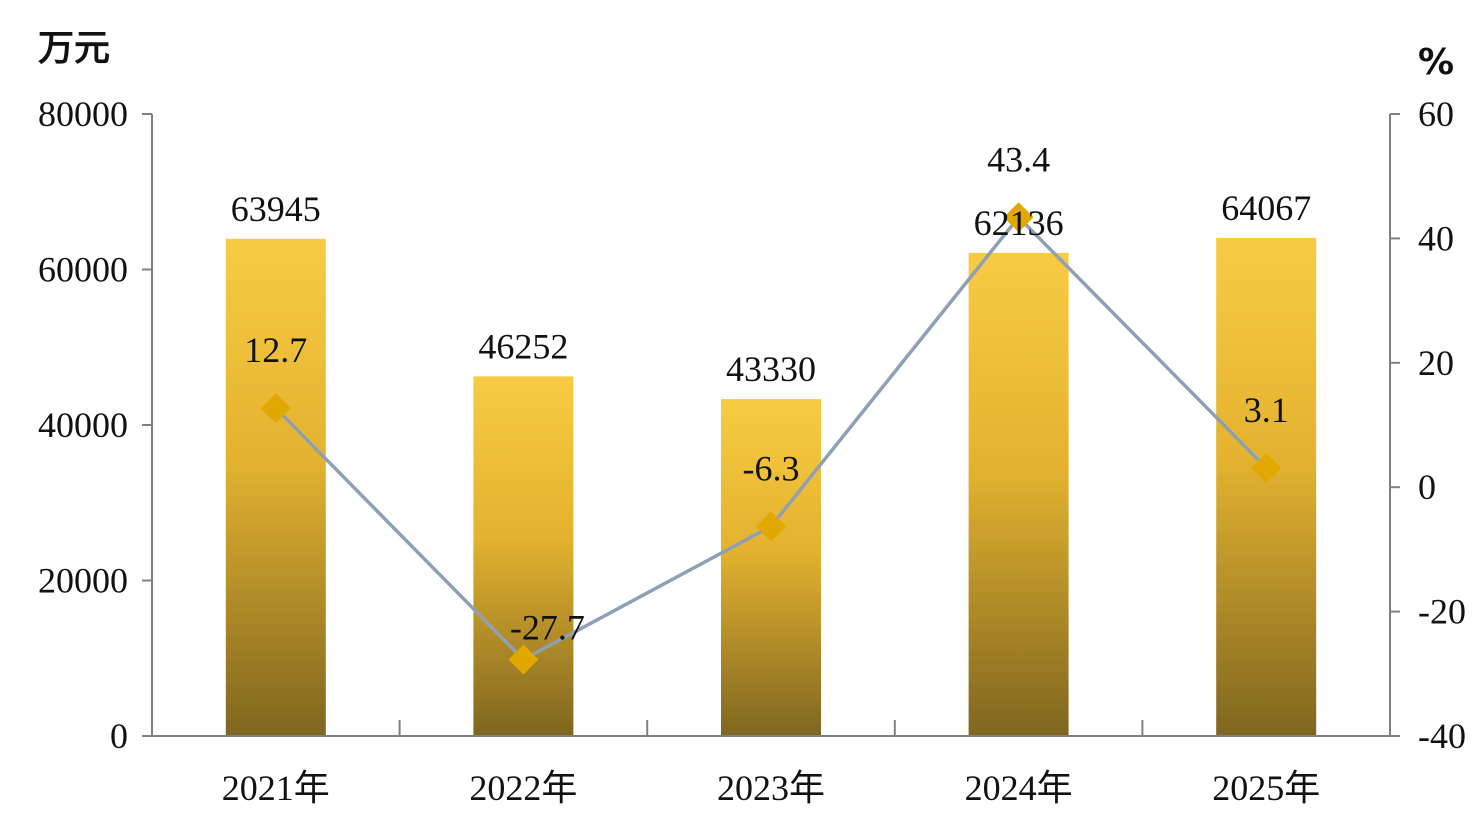  Describe the element at coordinates (83, 270) in the screenshot. I see `left-tick-label: 60000` at that location.